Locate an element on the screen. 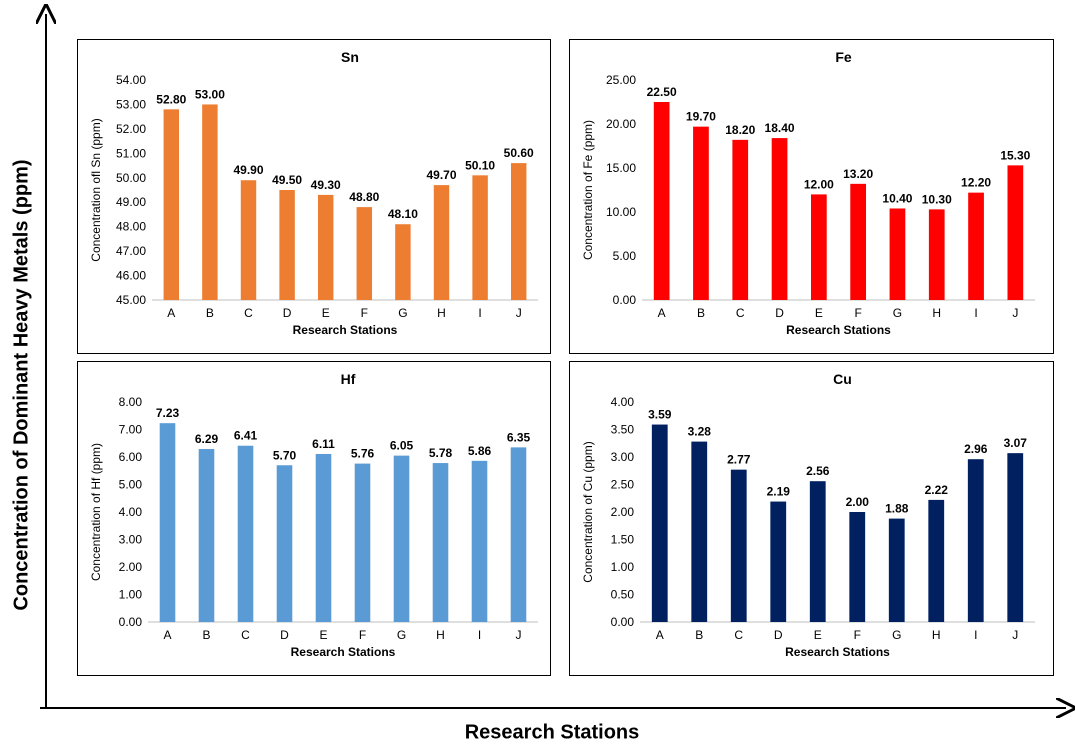 The width and height of the screenshot is (1075, 745). y-tick-label: 45.00 is located at coordinates (131, 300).